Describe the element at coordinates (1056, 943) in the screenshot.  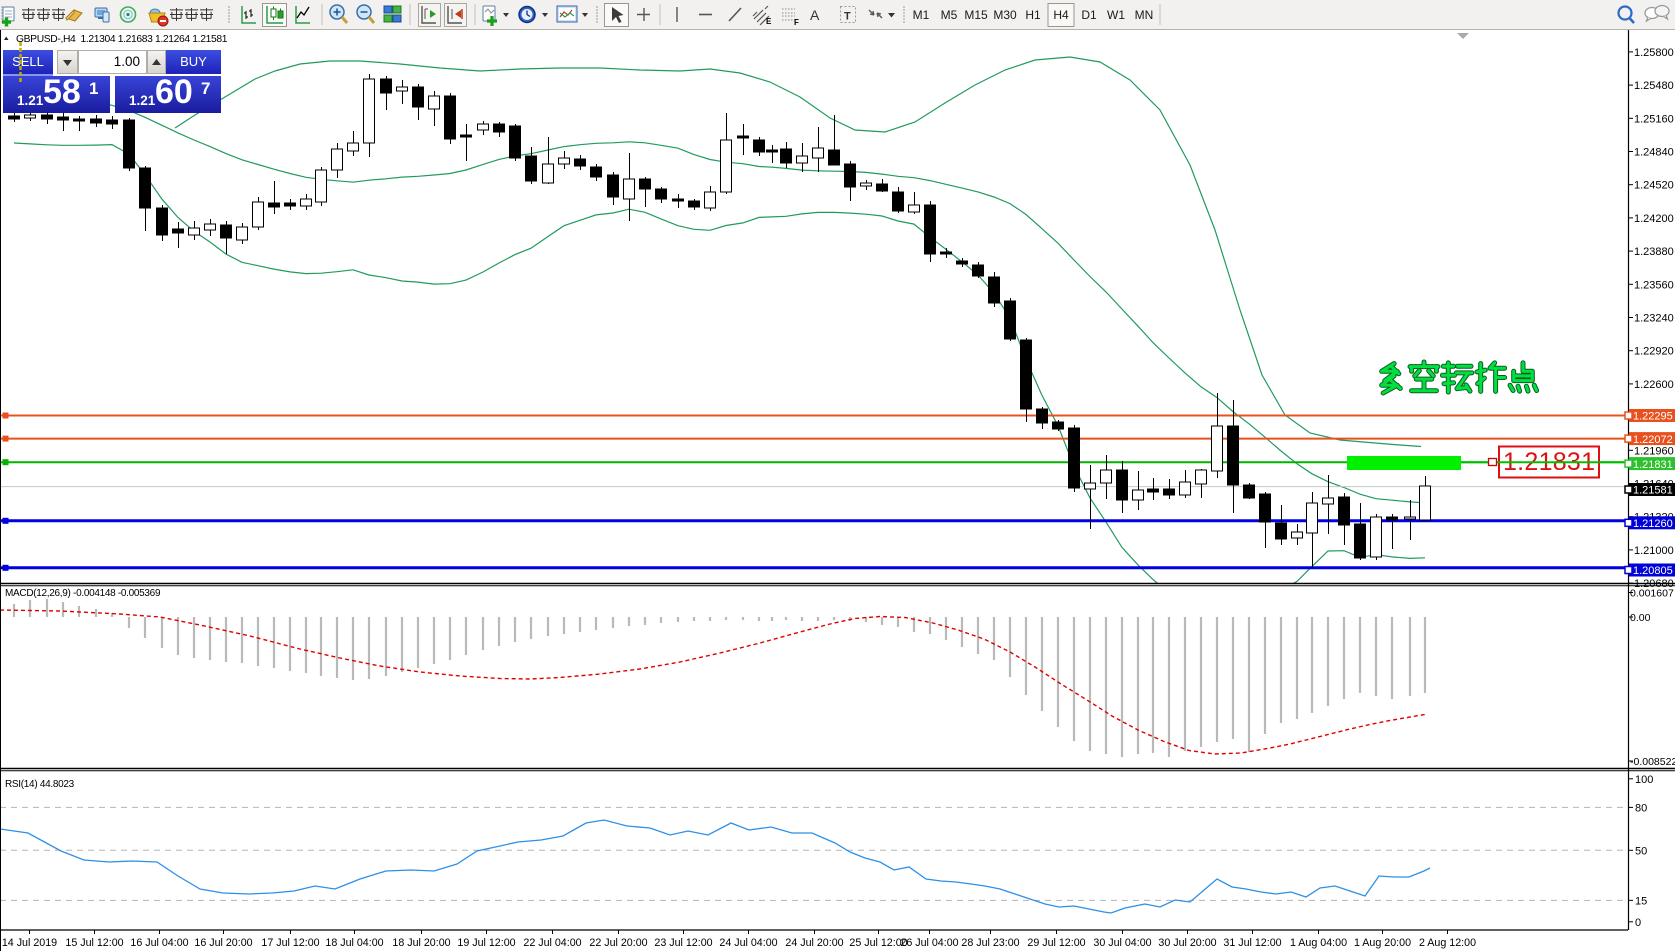
I see `svg-text: 29 Jul 12:00` at that location.